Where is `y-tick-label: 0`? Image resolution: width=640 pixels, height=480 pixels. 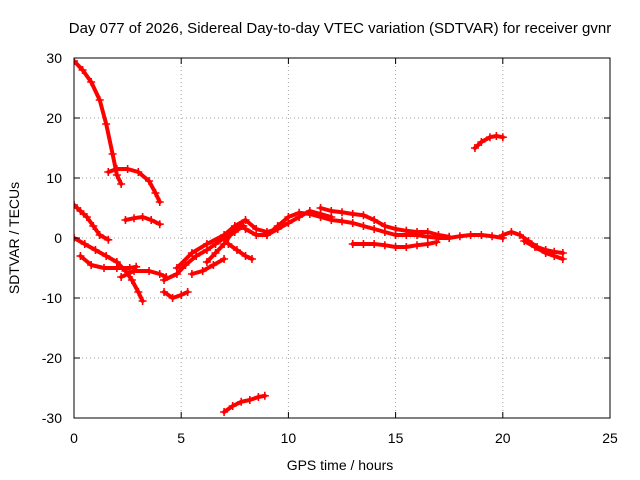 y-tick-label: 0 is located at coordinates (58, 238).